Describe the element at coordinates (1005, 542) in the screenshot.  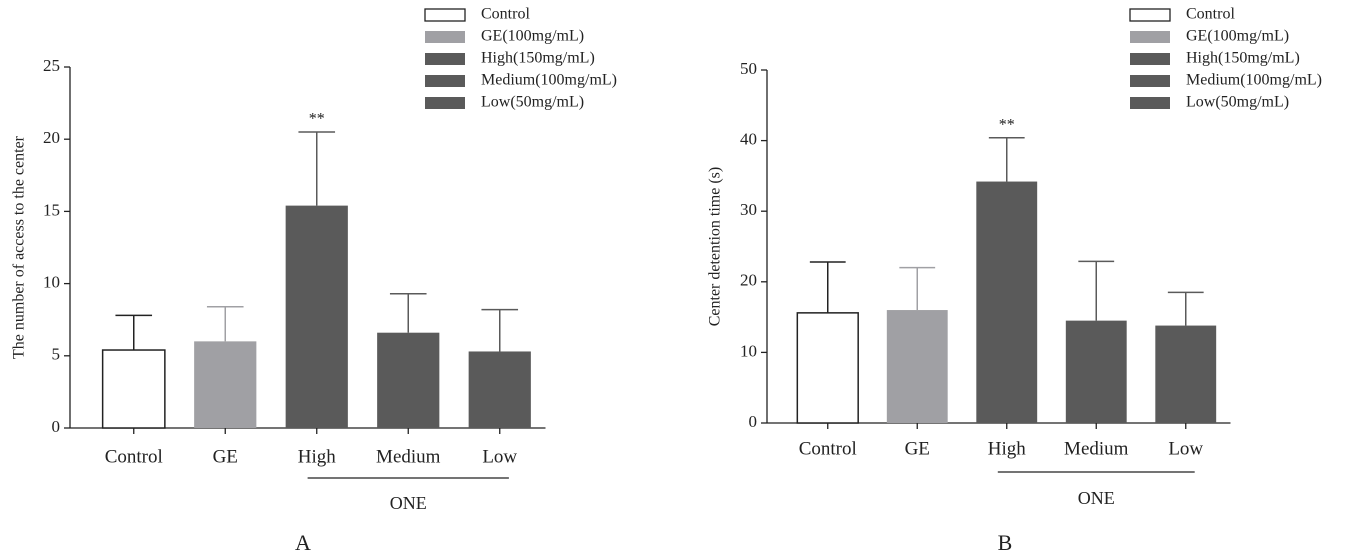
I see `panel-label: B` at that location.